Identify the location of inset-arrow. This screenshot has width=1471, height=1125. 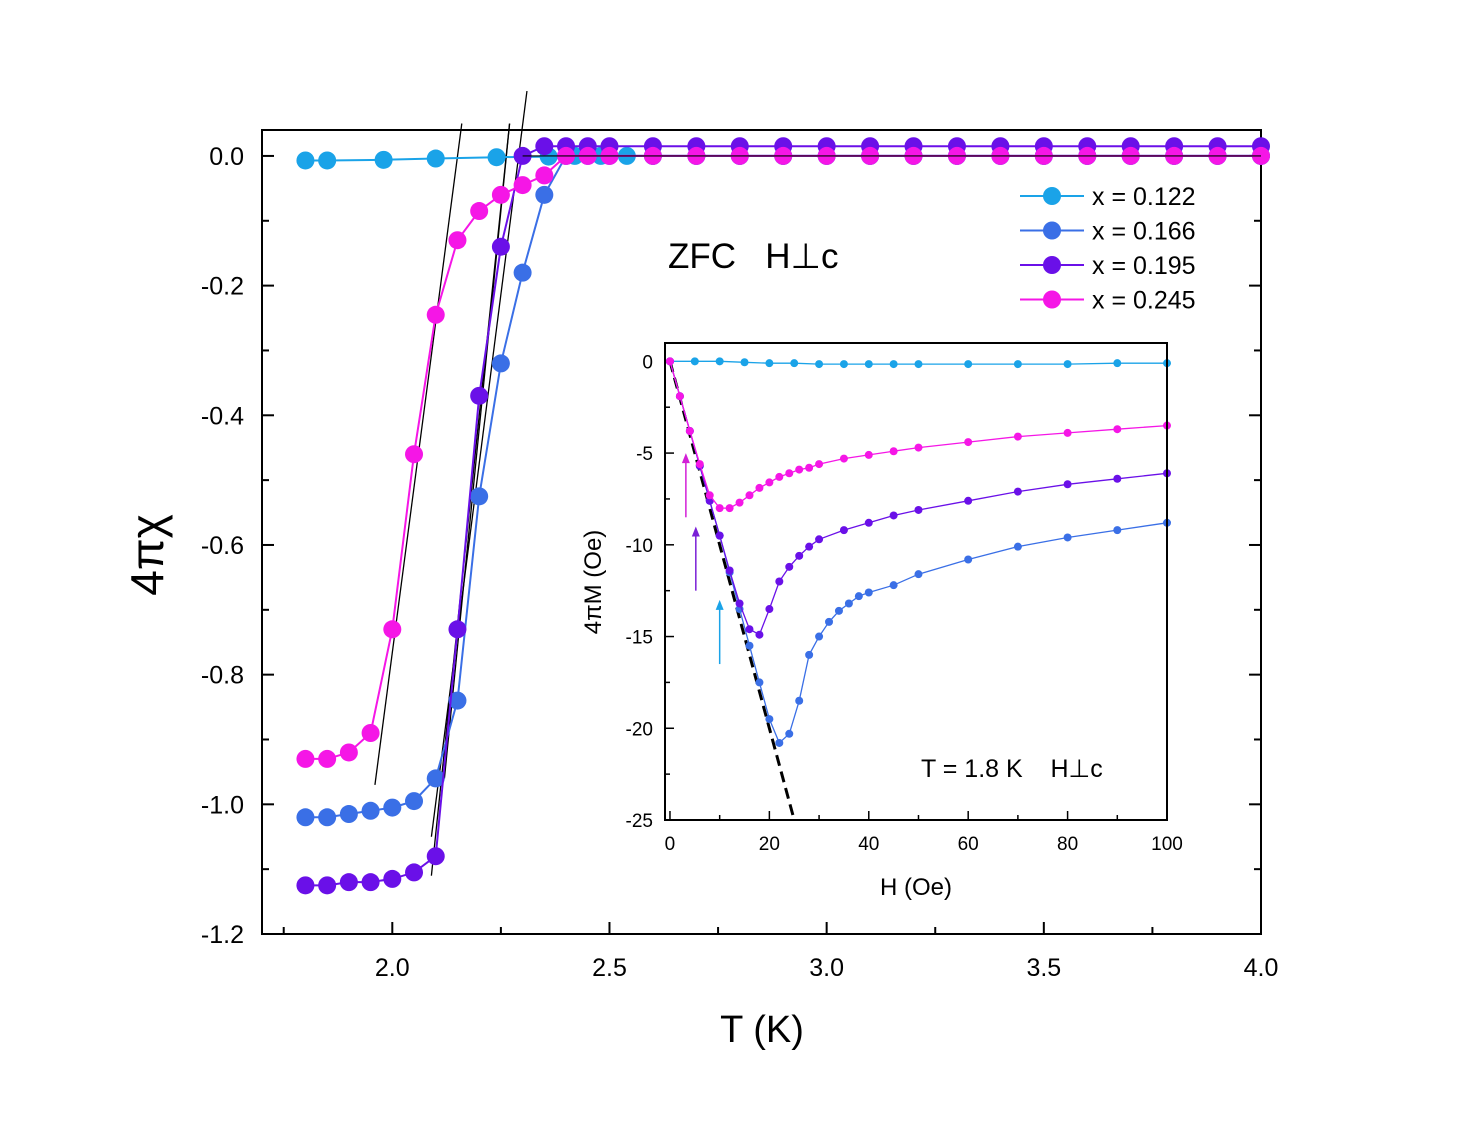
(695, 558).